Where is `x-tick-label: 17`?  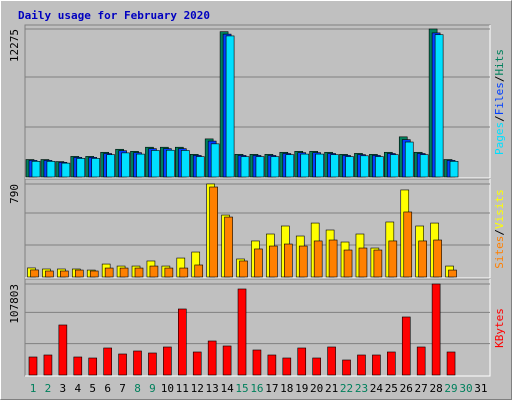 x-tick-label: 17 is located at coordinates (271, 388).